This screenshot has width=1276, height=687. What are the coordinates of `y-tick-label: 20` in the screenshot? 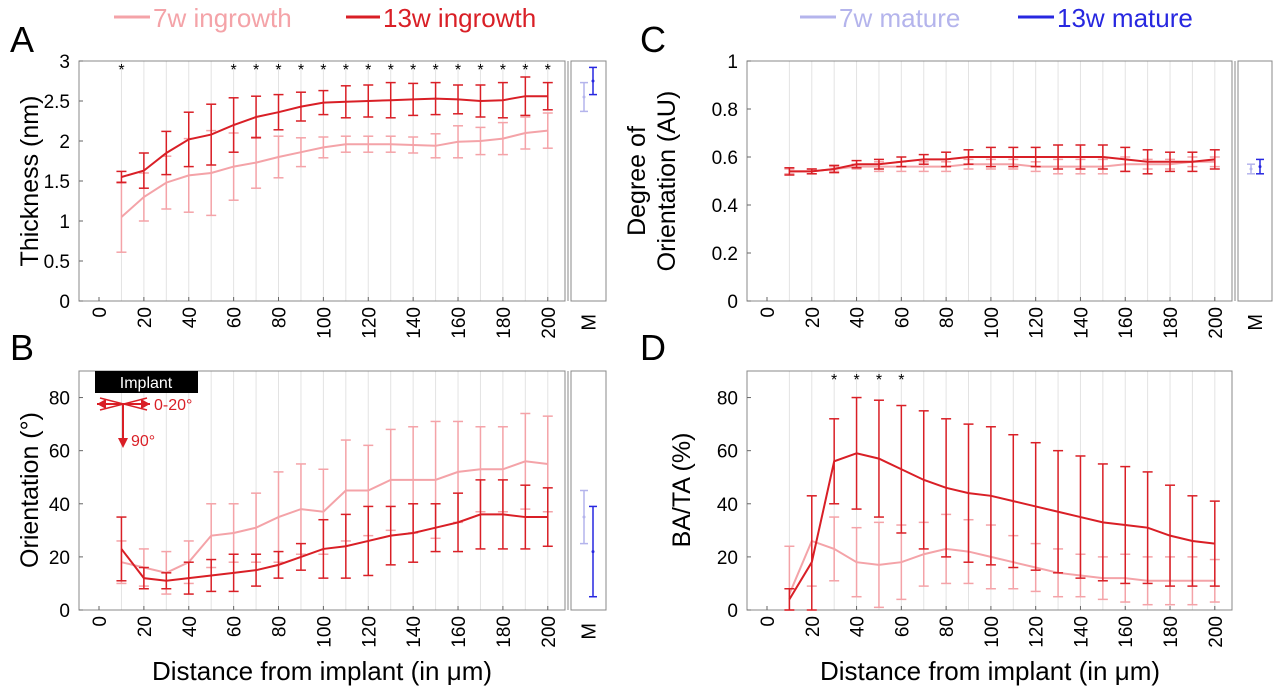 It's located at (727, 558).